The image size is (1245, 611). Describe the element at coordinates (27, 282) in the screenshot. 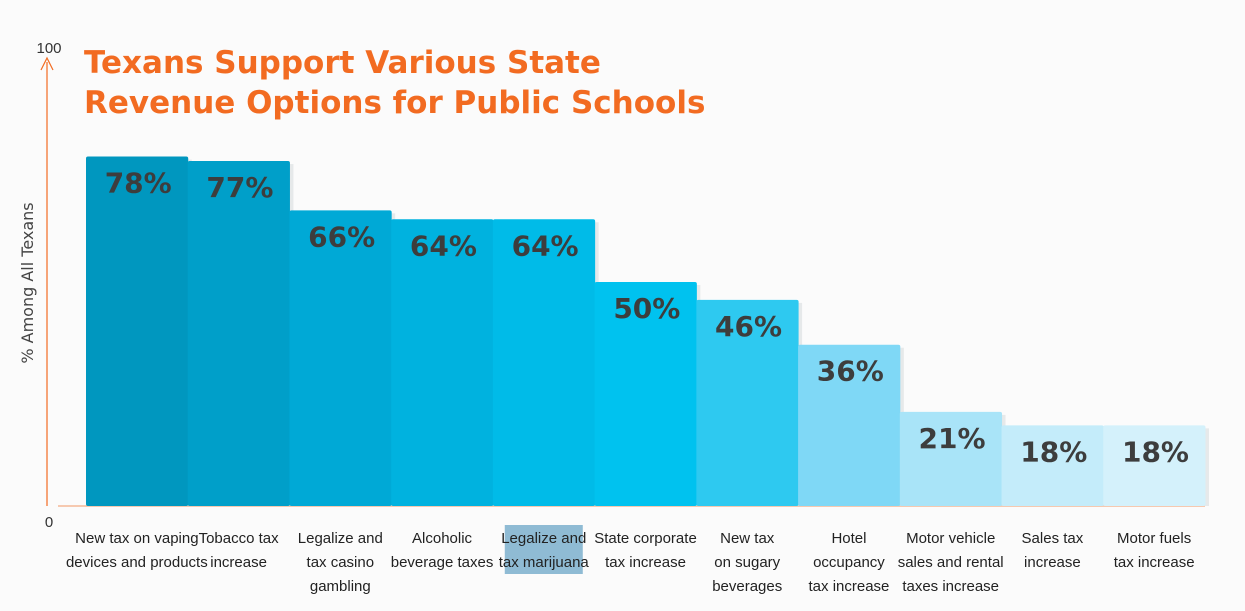

I see `y-axis-label: % Among All Texans` at that location.